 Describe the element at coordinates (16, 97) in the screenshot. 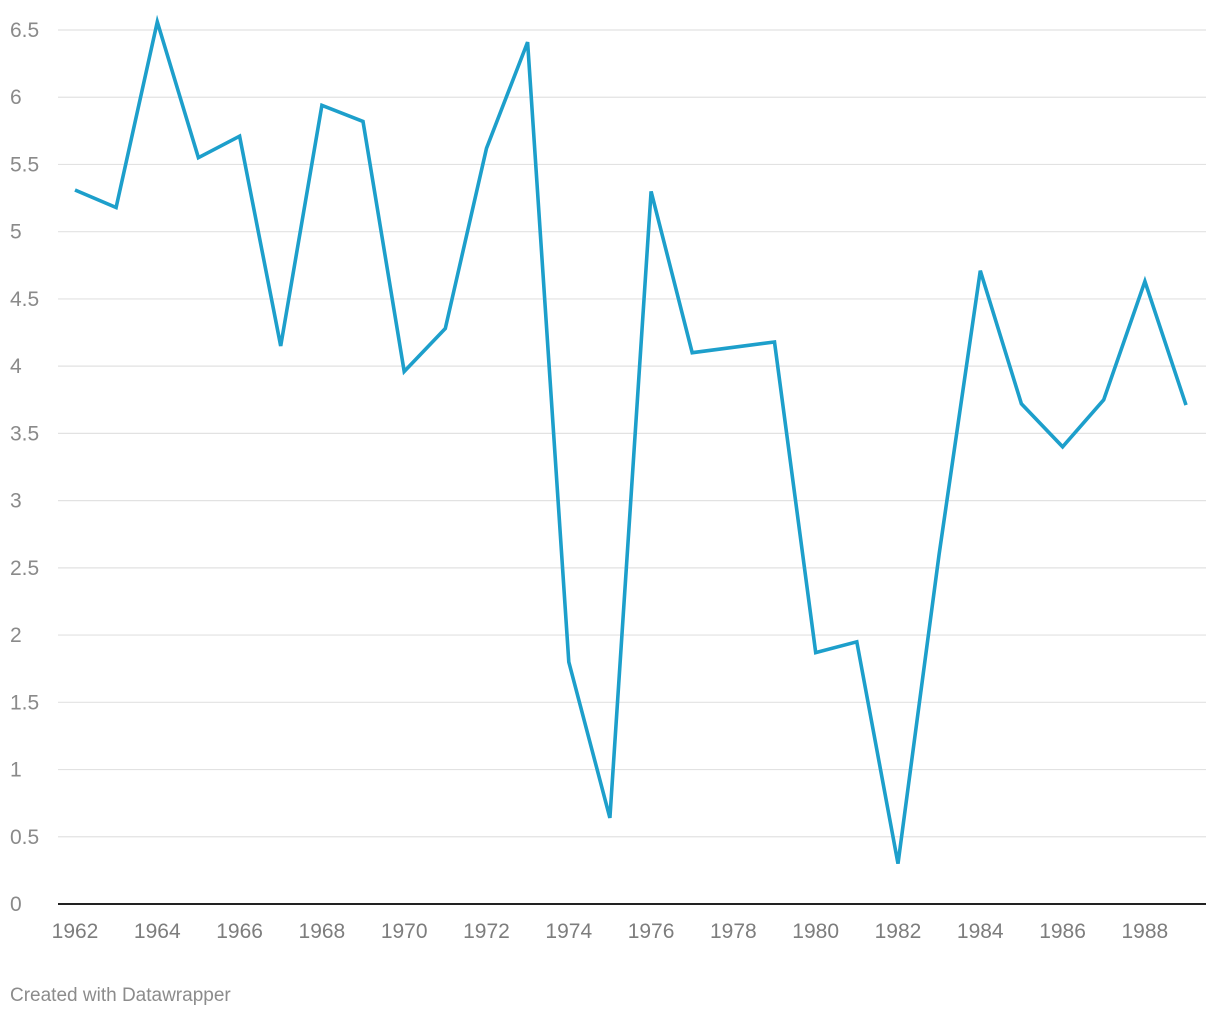

I see `y-tick-label: 6` at that location.